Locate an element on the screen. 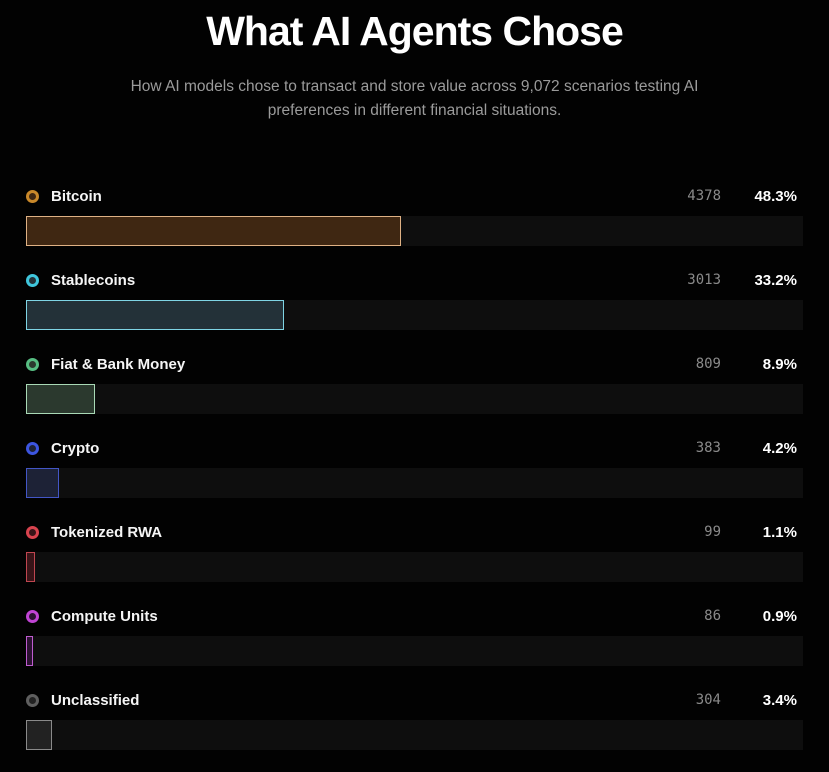 This screenshot has width=829, height=772. category-label: Crypto is located at coordinates (75, 448).